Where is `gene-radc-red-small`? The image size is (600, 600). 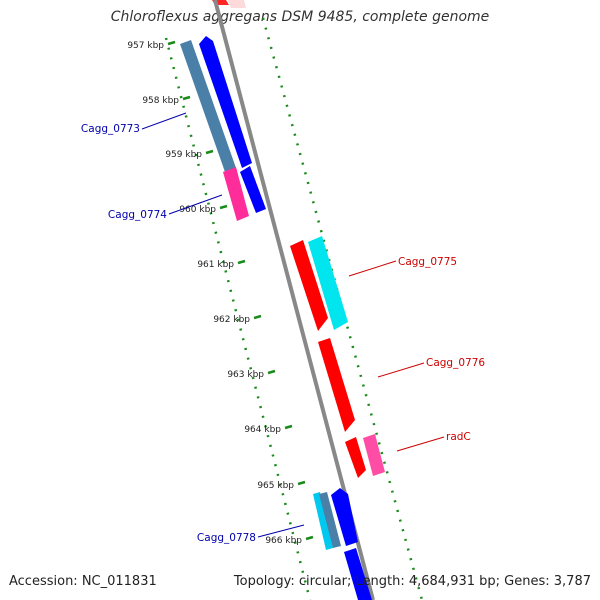
gene-radc-red-small is located at coordinates (355, 457).